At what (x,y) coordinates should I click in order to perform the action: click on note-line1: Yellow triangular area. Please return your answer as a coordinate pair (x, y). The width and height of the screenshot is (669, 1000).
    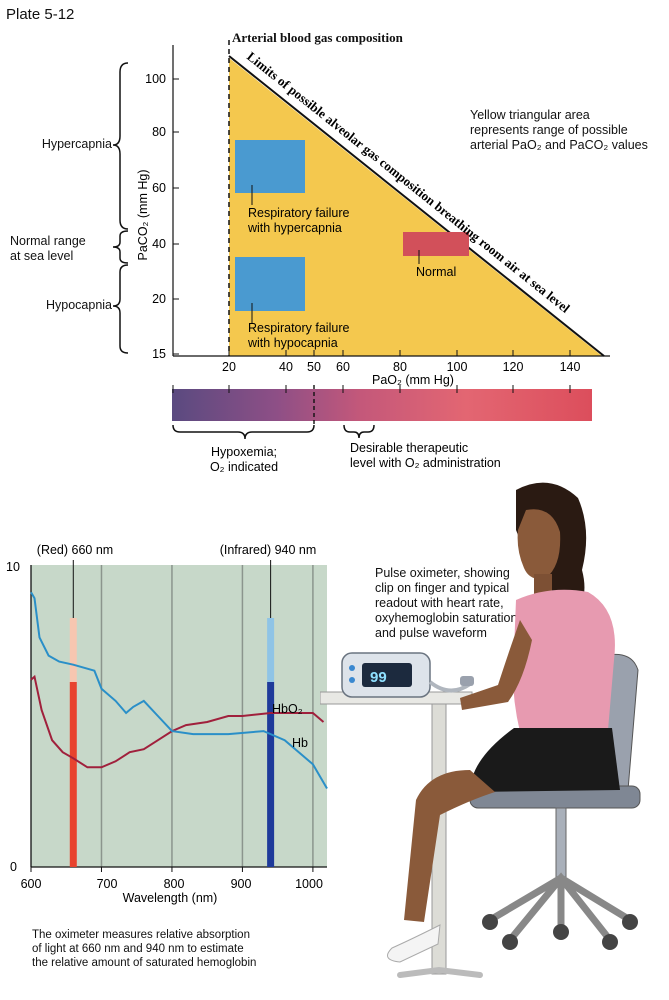
    Looking at the image, I should click on (530, 115).